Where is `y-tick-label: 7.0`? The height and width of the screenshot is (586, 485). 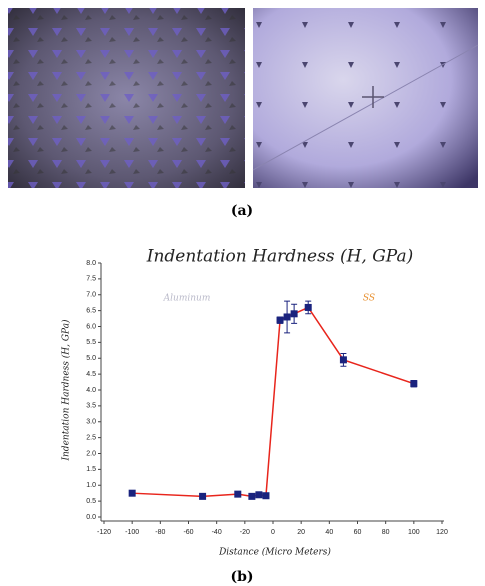
y-tick-label: 7.0 is located at coordinates (91, 295).